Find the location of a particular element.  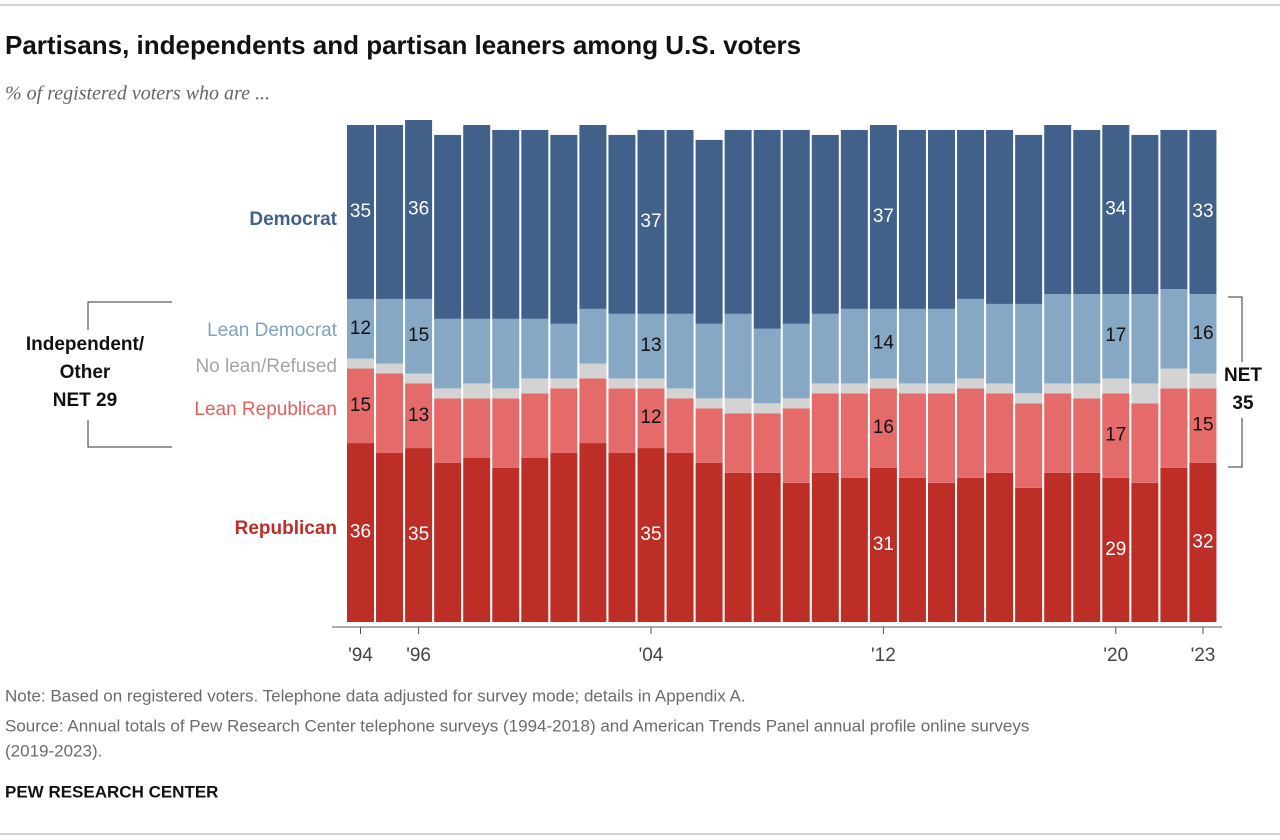

series-label: Lean Republican is located at coordinates (265, 409).